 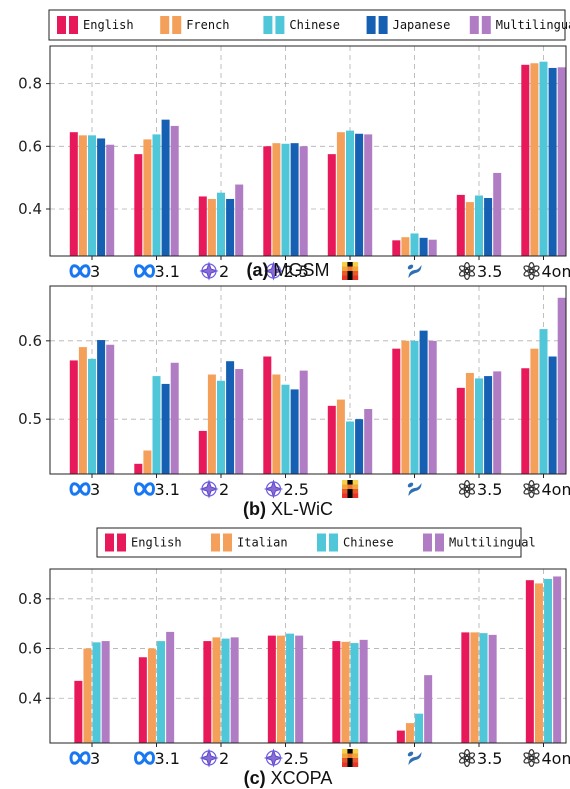 What do you see at coordinates (415, 489) in the screenshot?
I see `leaf-logo-shape` at bounding box center [415, 489].